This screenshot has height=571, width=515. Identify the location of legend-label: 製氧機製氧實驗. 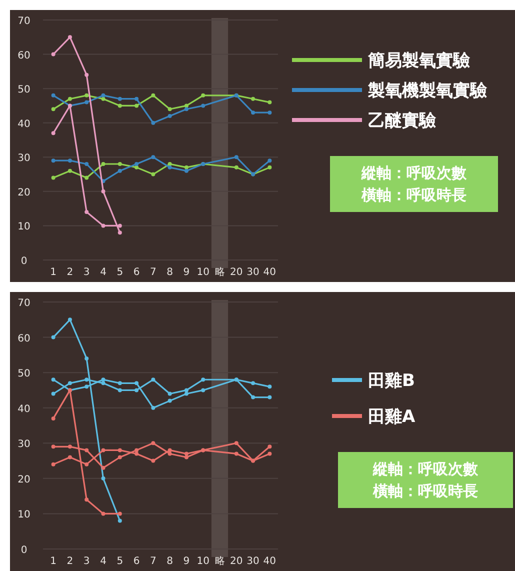
(427, 91).